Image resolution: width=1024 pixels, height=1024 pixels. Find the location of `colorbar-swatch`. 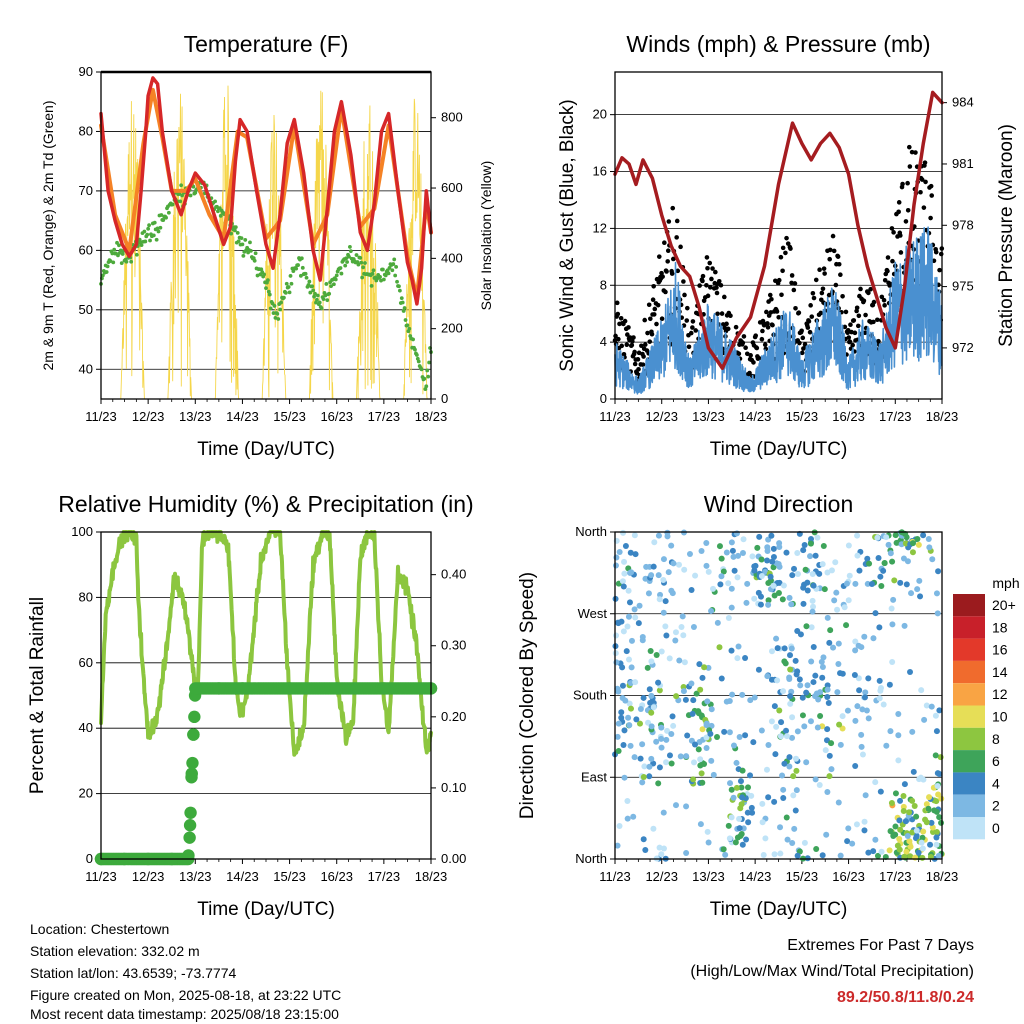

colorbar-swatch is located at coordinates (969, 828).